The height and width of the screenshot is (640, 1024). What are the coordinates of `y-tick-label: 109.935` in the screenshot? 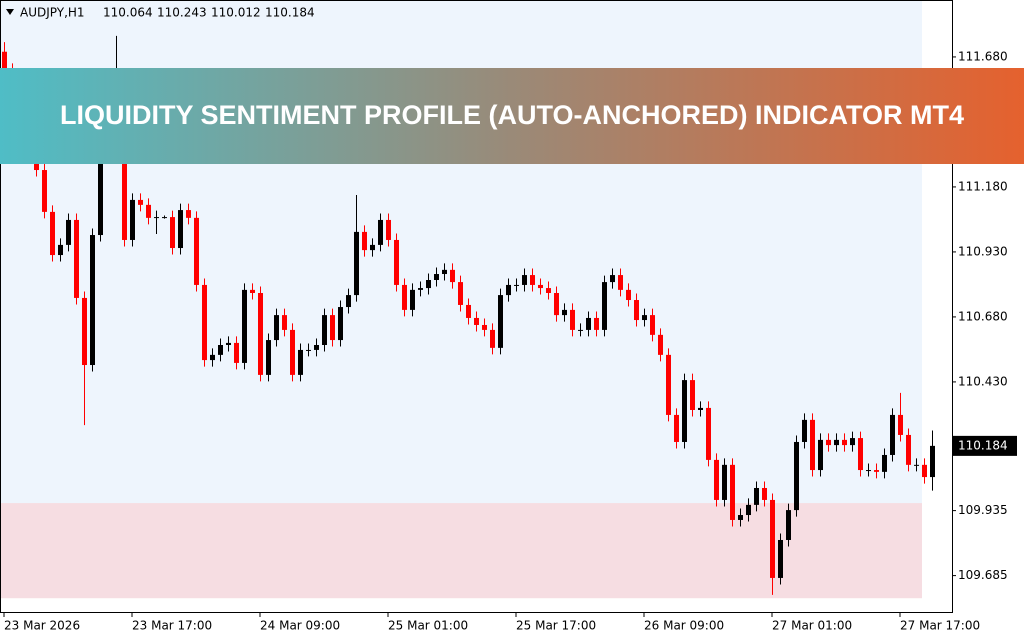 It's located at (983, 510).